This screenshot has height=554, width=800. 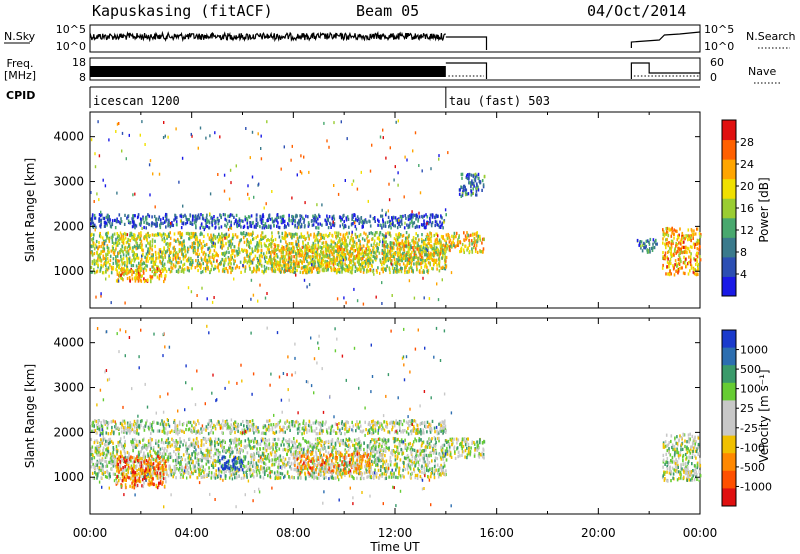 What do you see at coordinates (268, 36) in the screenshot?
I see `nsky-line-early` at bounding box center [268, 36].